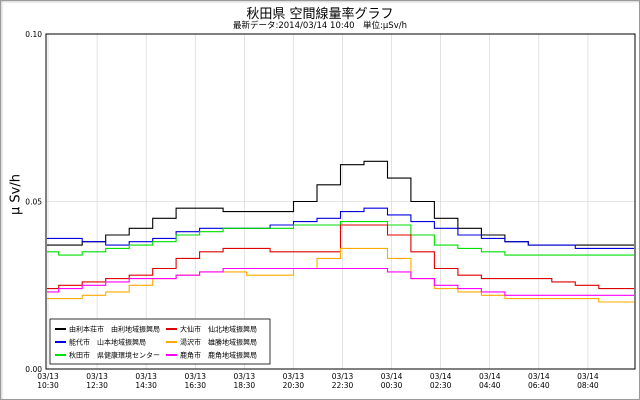  What do you see at coordinates (539, 385) in the screenshot?
I see `x-tick-time: 06:40` at bounding box center [539, 385].